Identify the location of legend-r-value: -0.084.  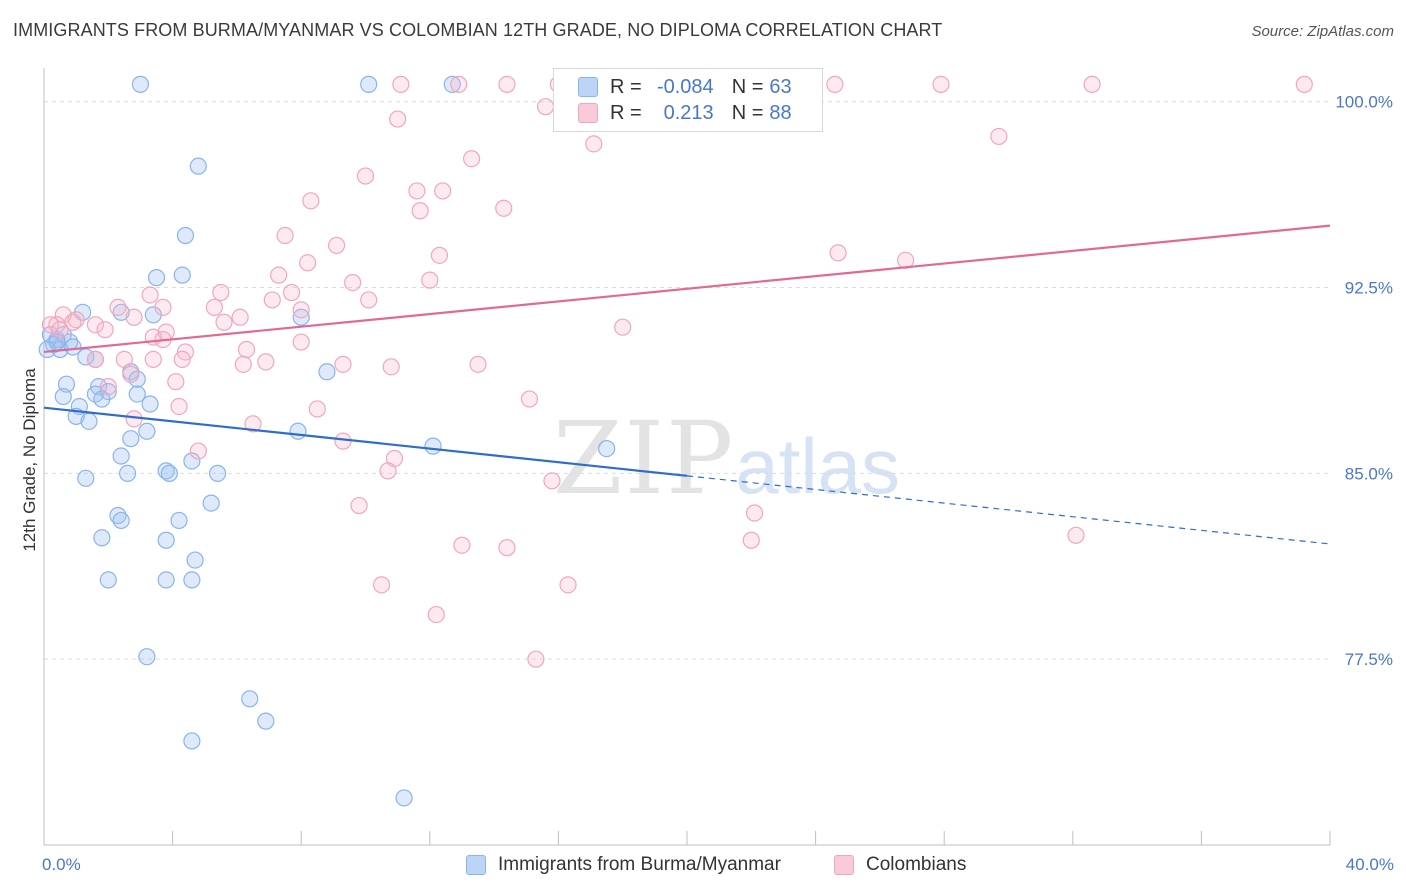
(685, 86).